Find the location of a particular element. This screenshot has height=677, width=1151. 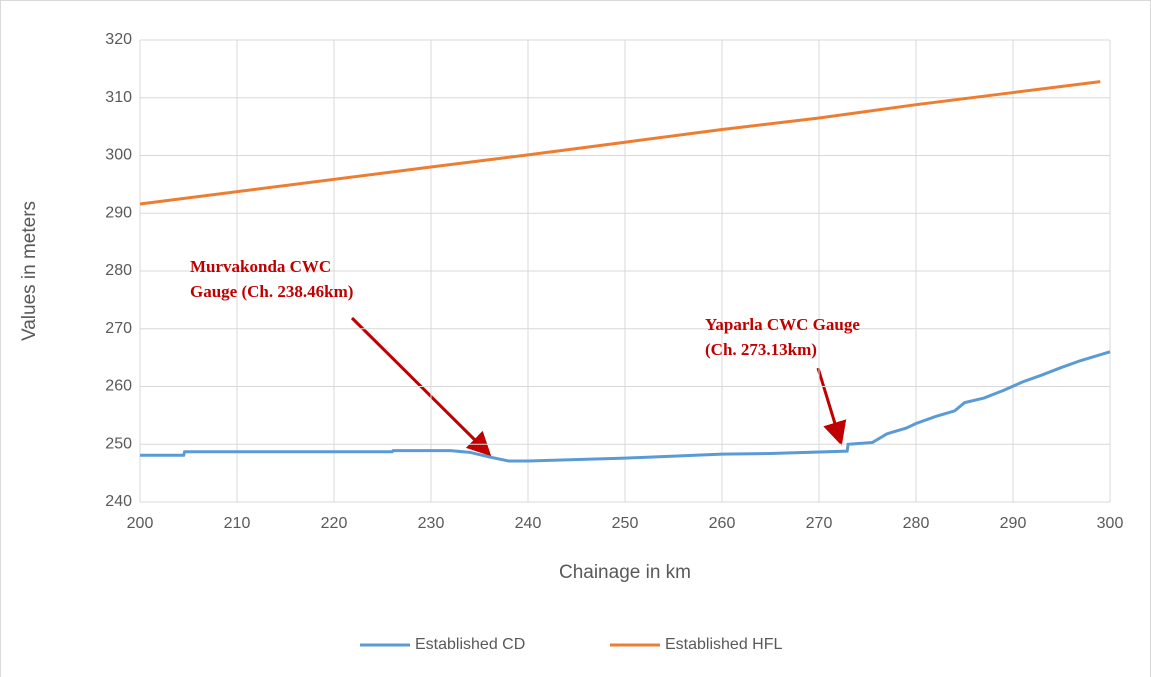

legend-label: Established CD is located at coordinates (470, 644).